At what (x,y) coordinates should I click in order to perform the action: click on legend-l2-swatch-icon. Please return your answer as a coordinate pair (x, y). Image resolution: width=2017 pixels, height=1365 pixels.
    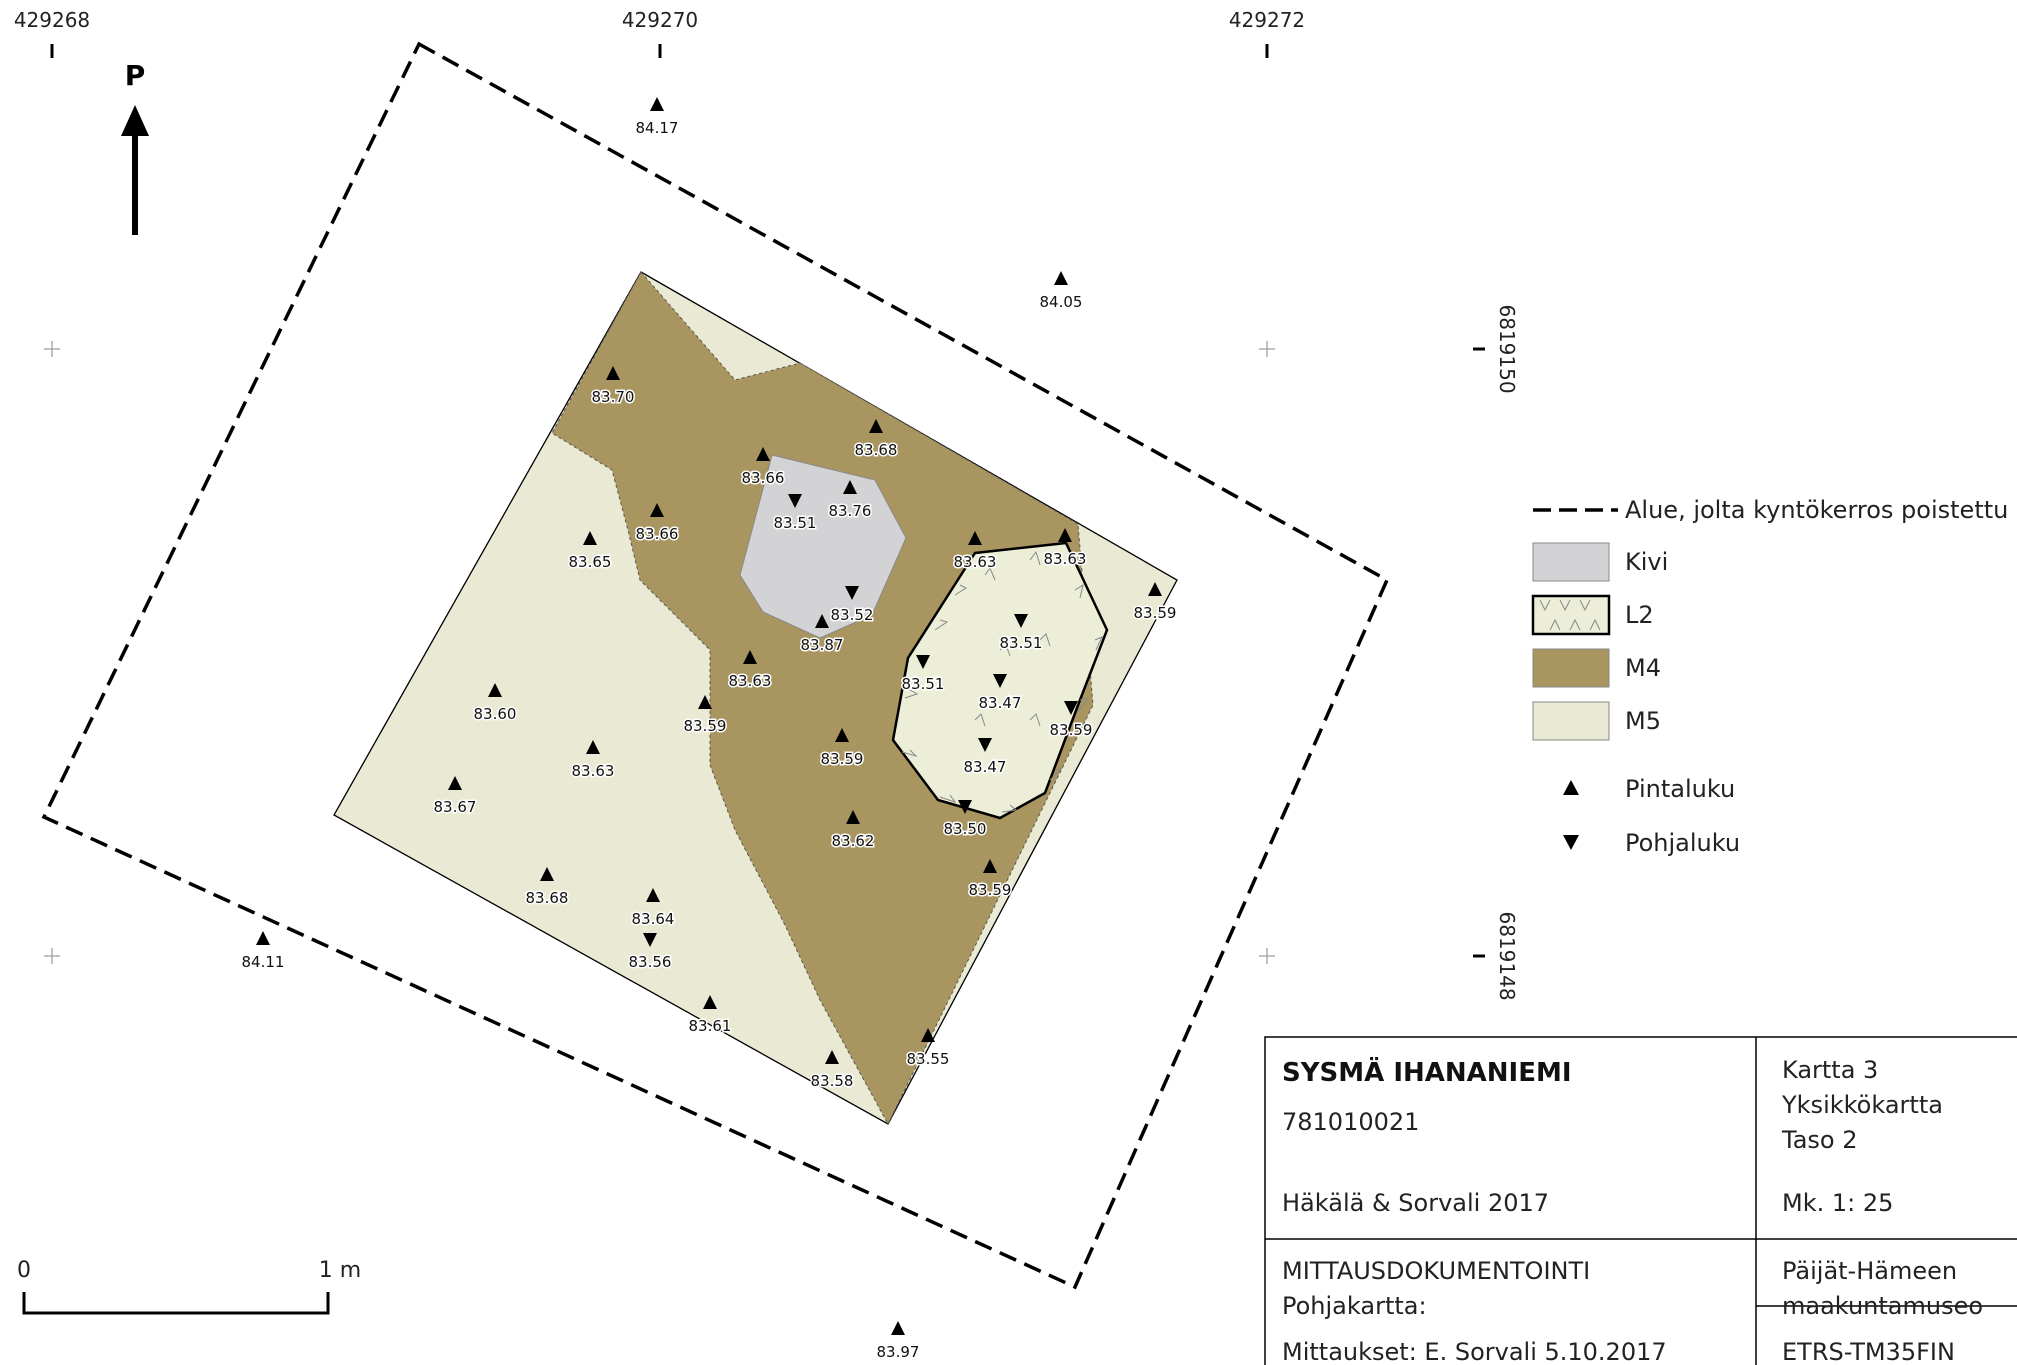
    Looking at the image, I should click on (1571, 615).